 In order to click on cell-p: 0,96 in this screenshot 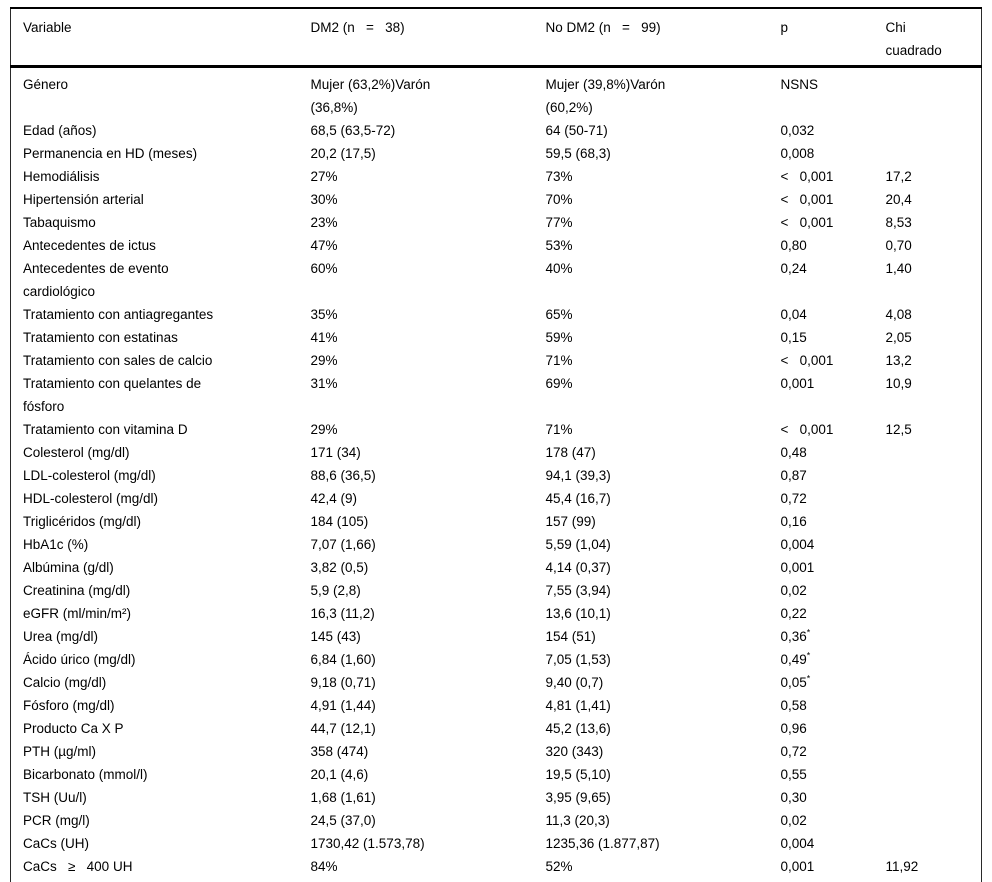, I will do `click(793, 728)`.